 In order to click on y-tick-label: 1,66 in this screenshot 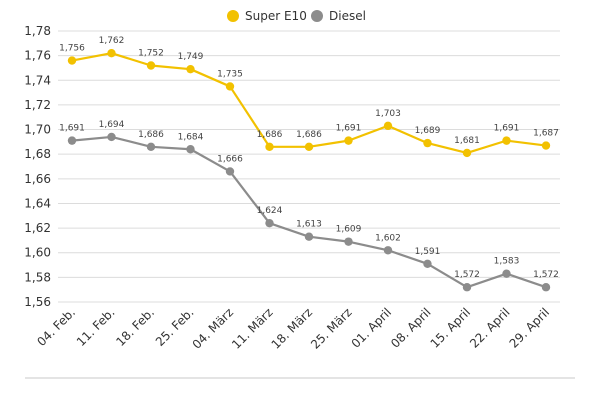, I will do `click(37, 179)`.